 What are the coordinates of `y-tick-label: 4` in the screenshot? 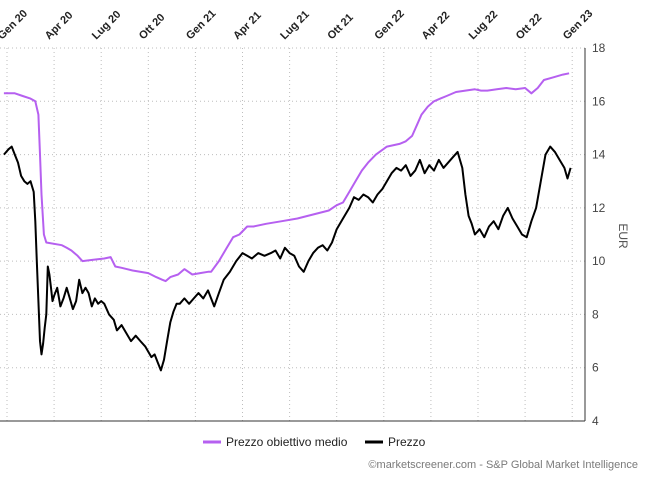 It's located at (595, 421).